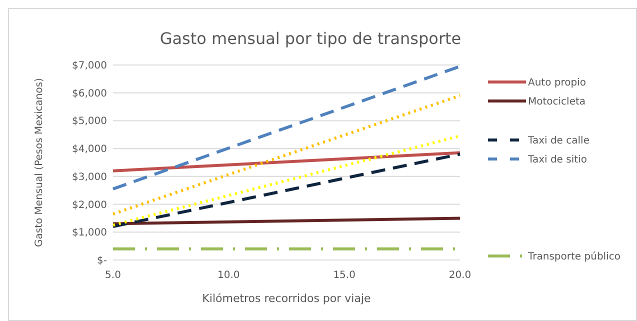 This screenshot has height=321, width=637. I want to click on x-tick-label: 15.0, so click(344, 275).